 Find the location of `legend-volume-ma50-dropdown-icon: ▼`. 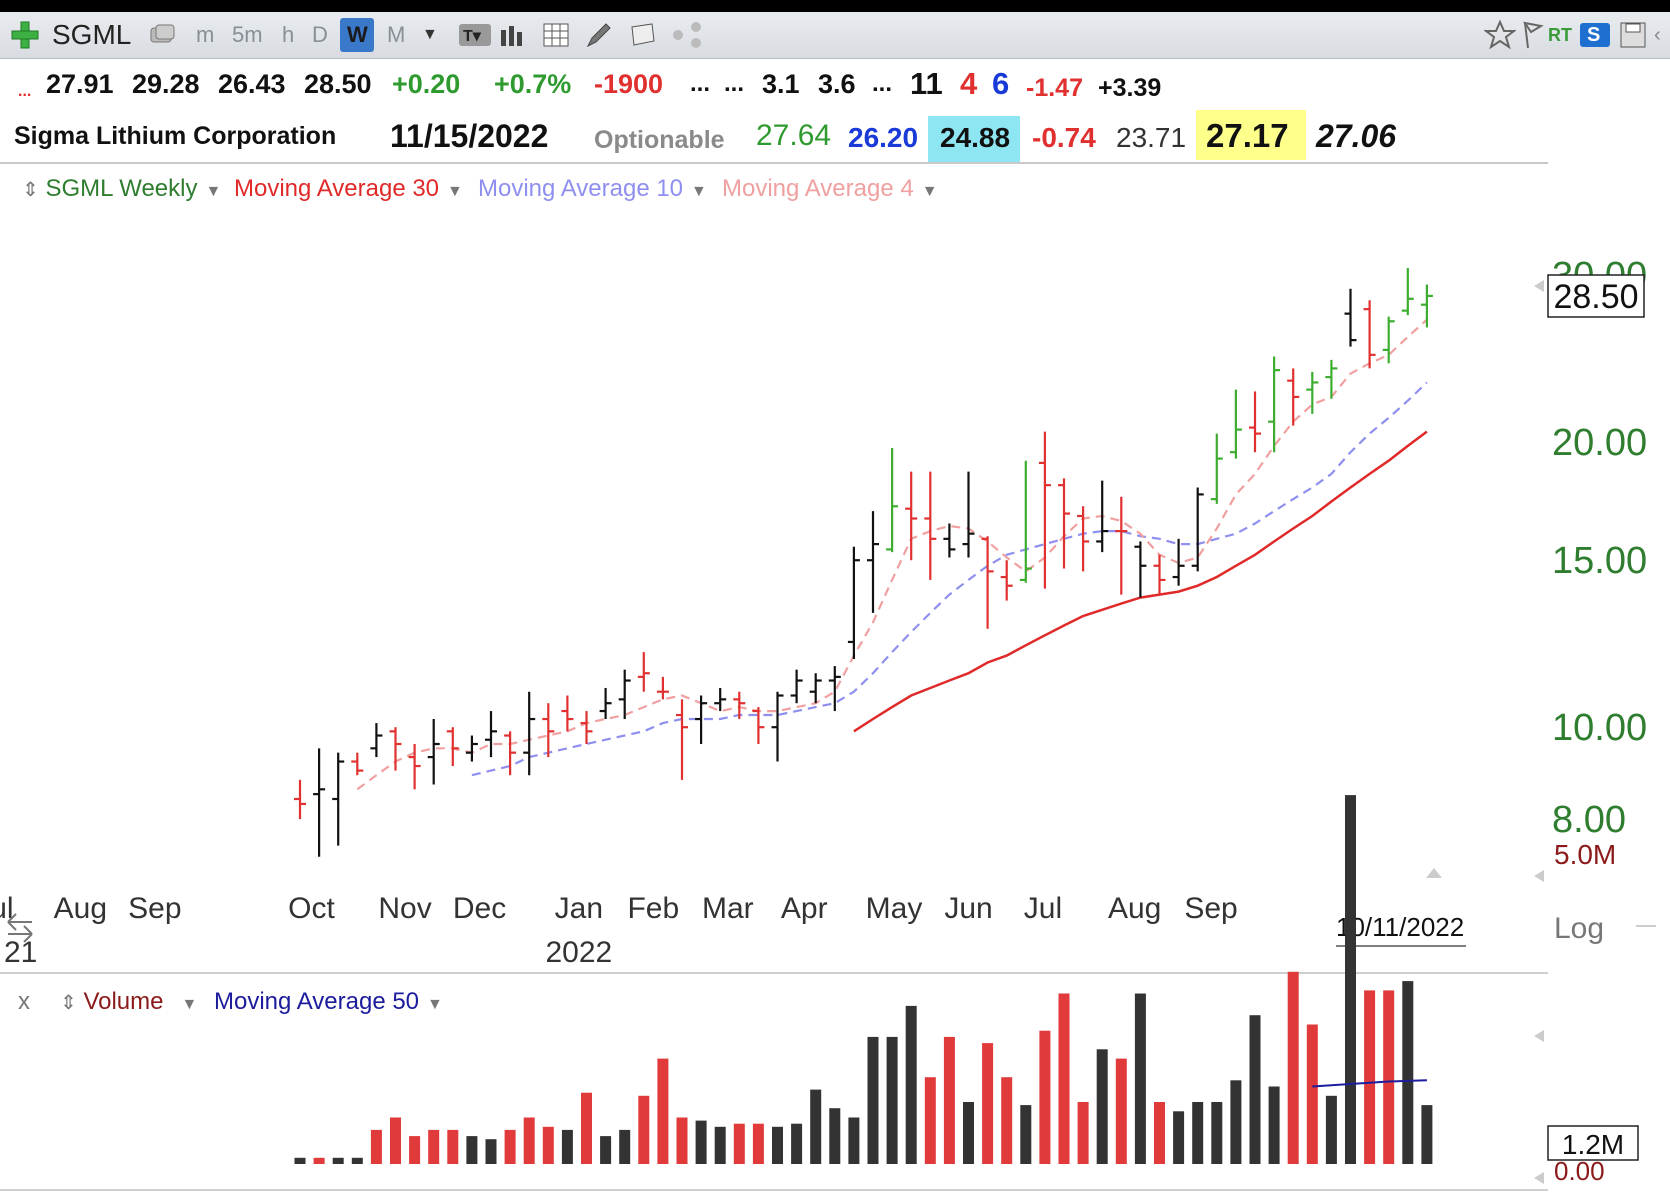

legend-volume-ma50-dropdown-icon: ▼ is located at coordinates (435, 1004).